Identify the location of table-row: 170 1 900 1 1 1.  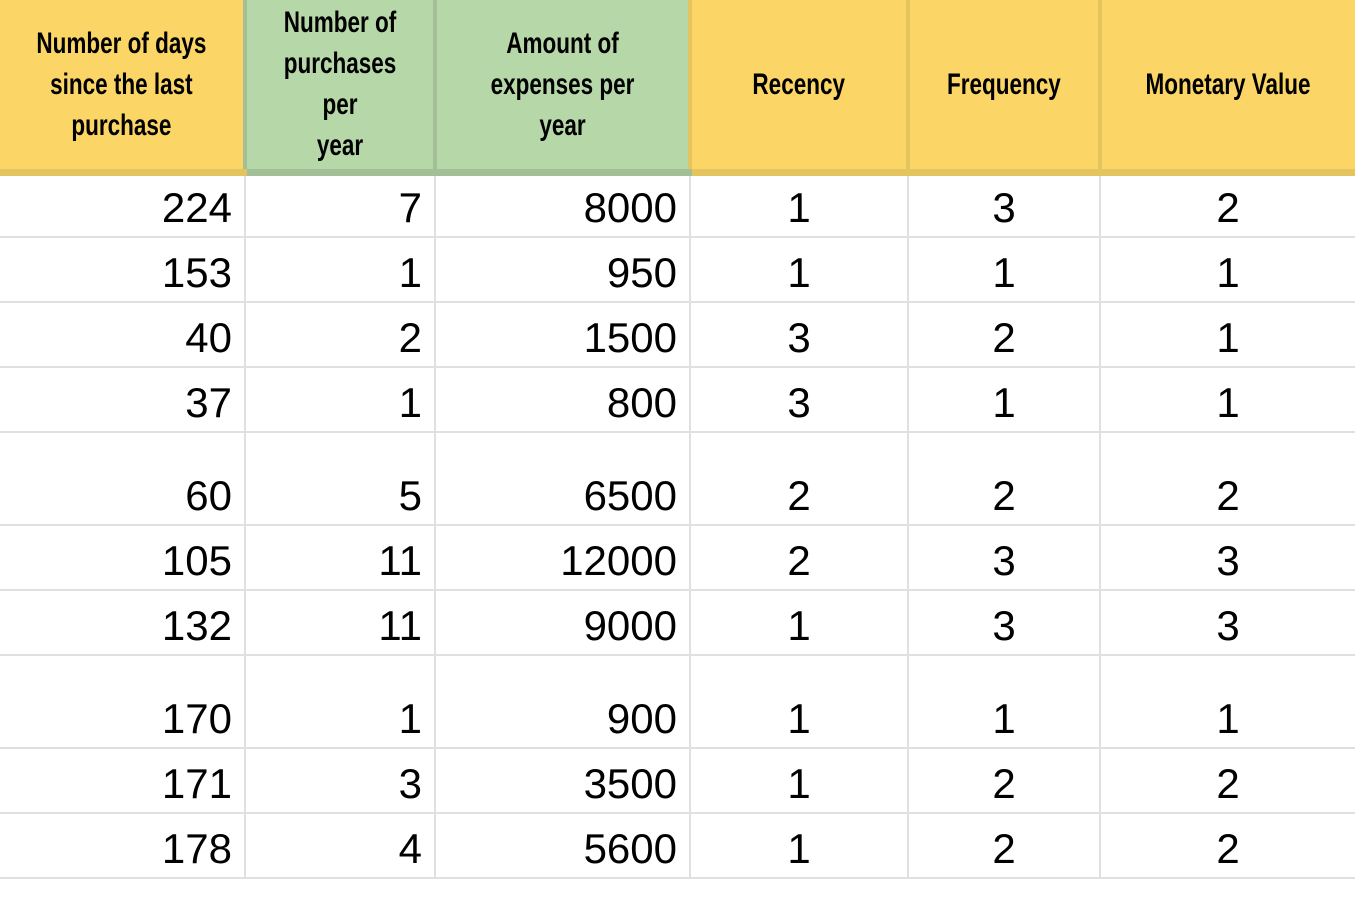
(677, 702).